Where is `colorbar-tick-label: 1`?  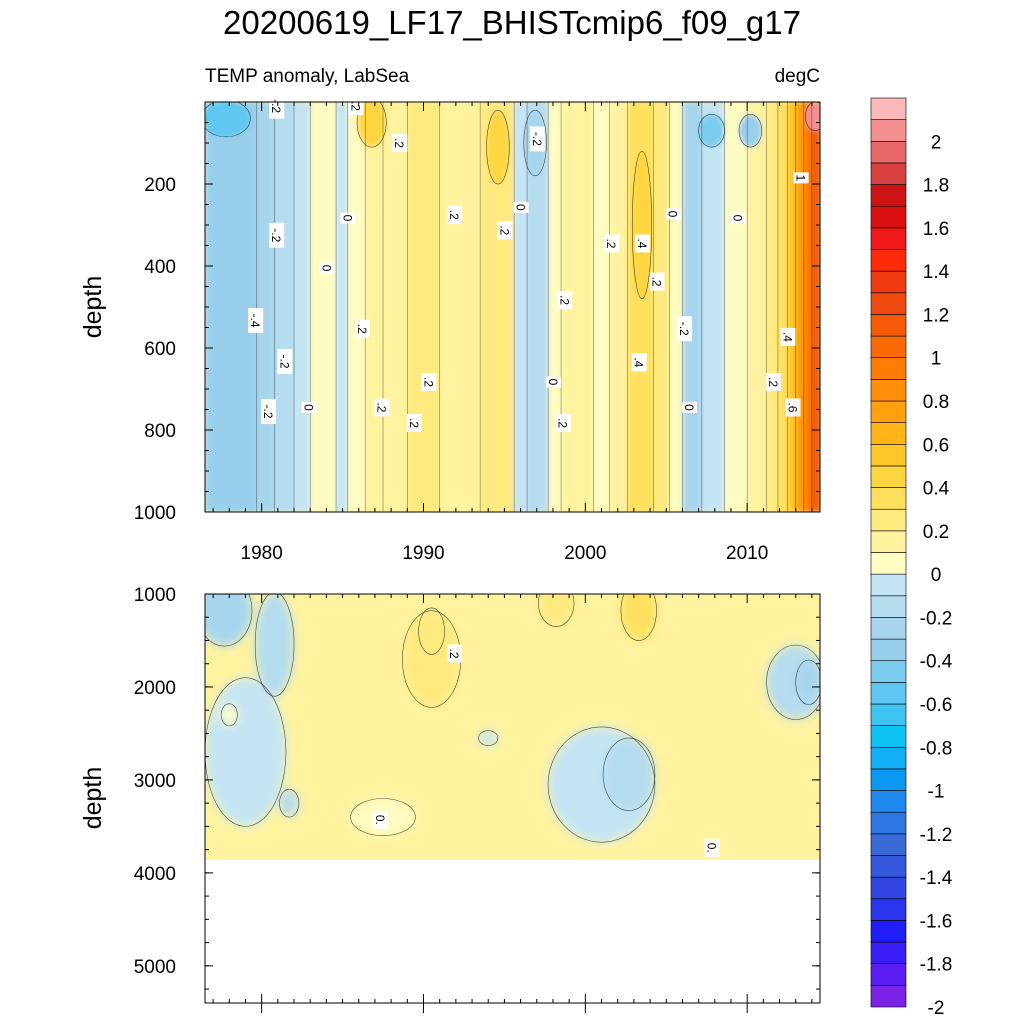 colorbar-tick-label: 1 is located at coordinates (936, 359).